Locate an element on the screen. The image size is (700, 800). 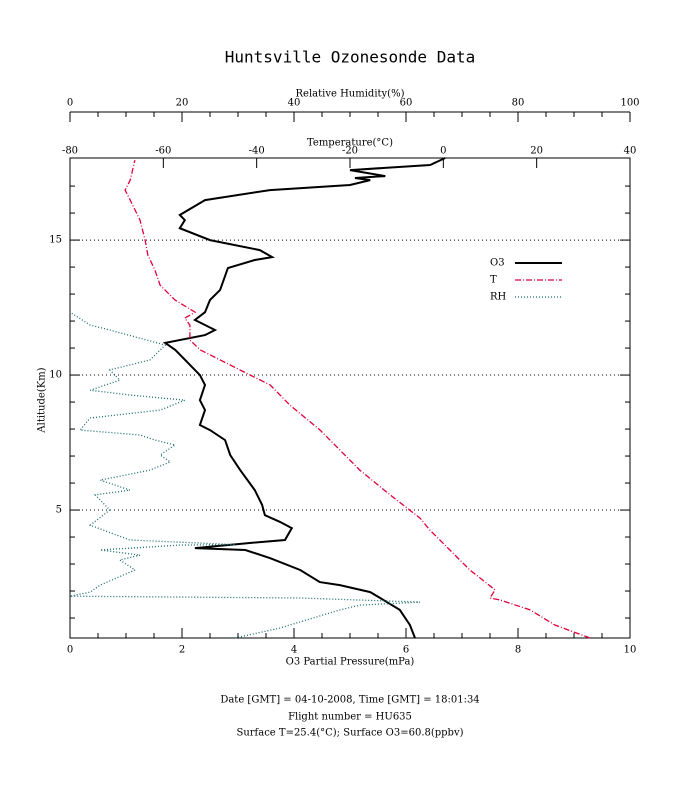
footer-line: Flight number = HU635 is located at coordinates (350, 717).